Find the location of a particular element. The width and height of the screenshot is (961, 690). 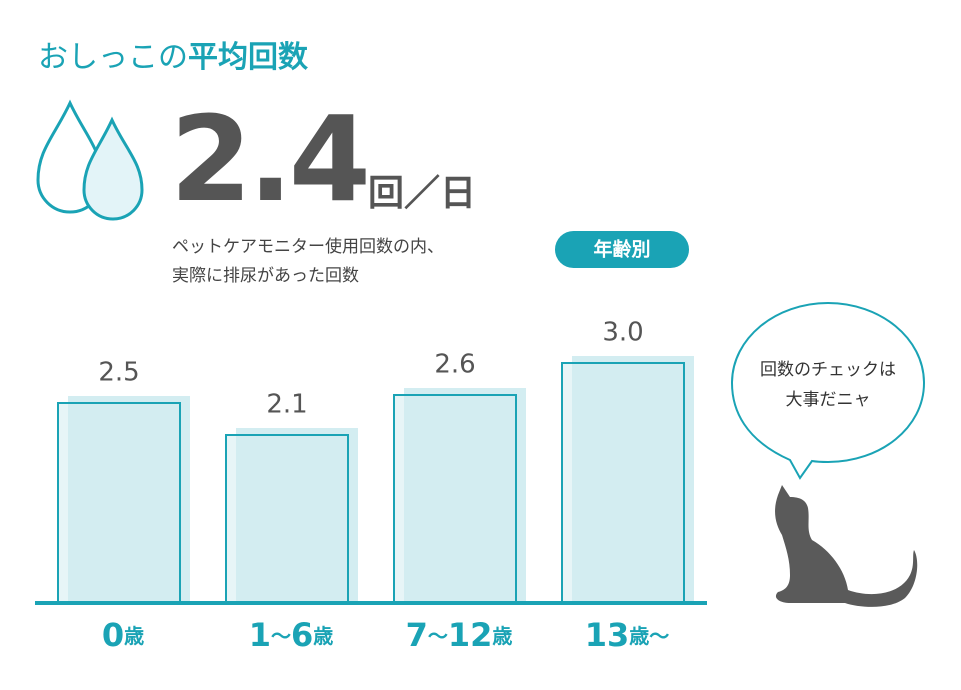

value-label: 3.0 is located at coordinates (622, 333).